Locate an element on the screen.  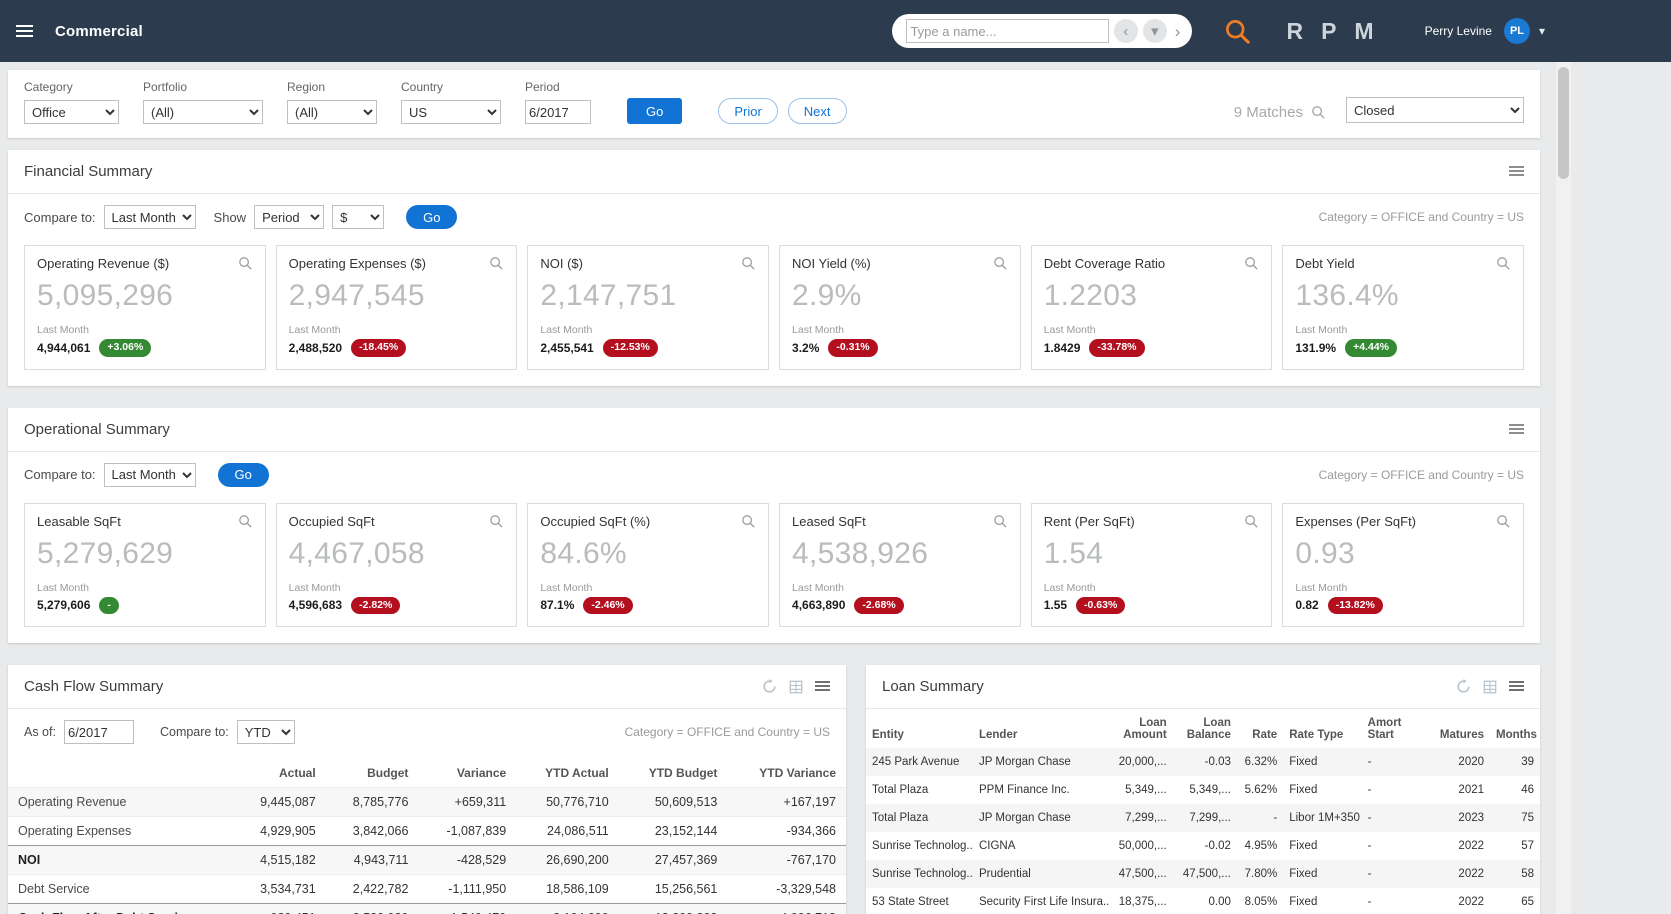
cash-flow-menu-icon is located at coordinates (822, 686).